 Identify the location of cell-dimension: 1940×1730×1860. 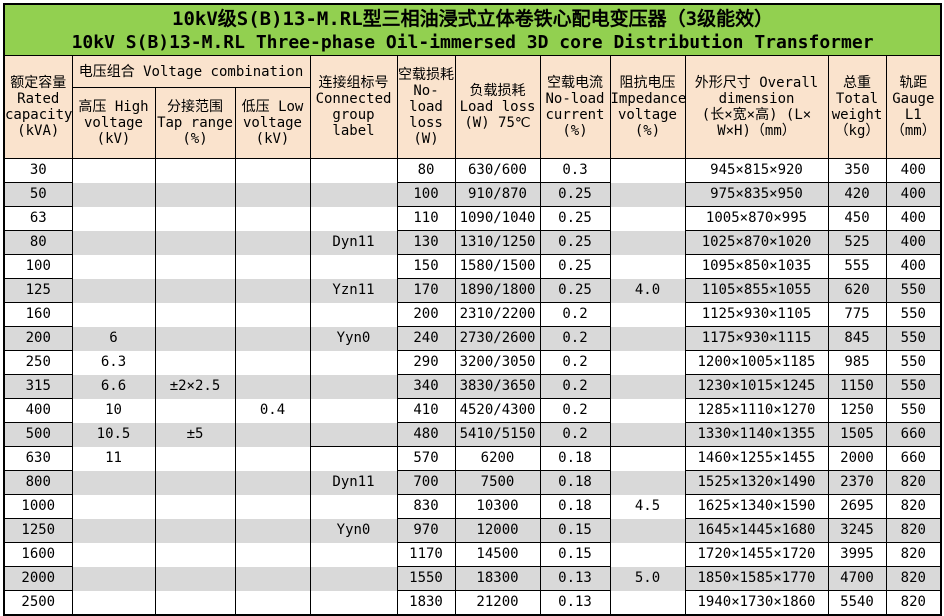
(756, 603).